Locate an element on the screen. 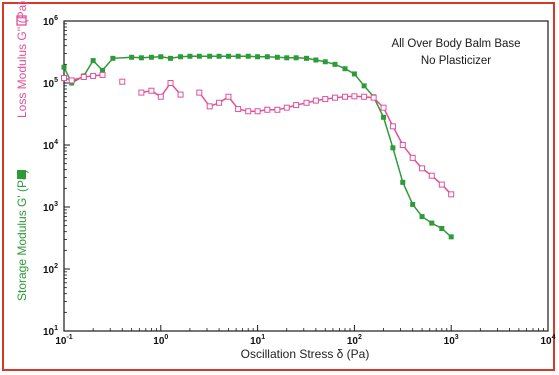 The height and width of the screenshot is (375, 559). storage-legend-marker is located at coordinates (21, 174).